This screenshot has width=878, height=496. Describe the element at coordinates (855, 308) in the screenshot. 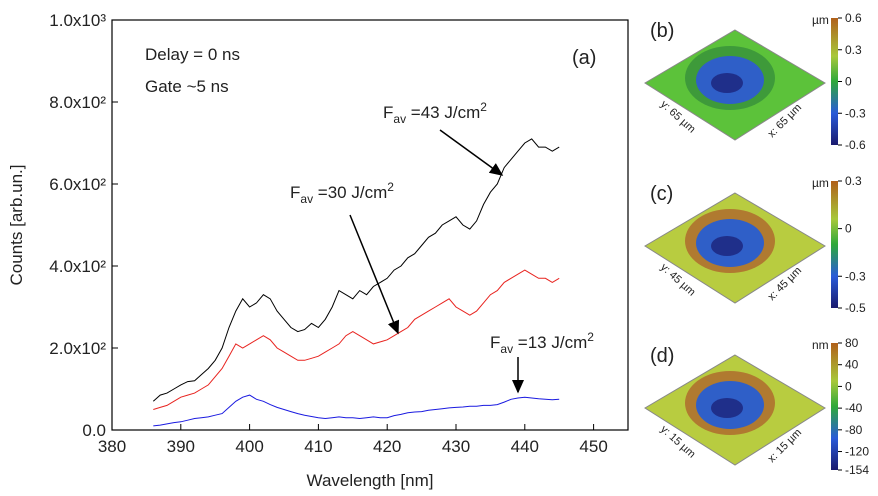

I see `colorbar-tick-label: -0.5` at that location.